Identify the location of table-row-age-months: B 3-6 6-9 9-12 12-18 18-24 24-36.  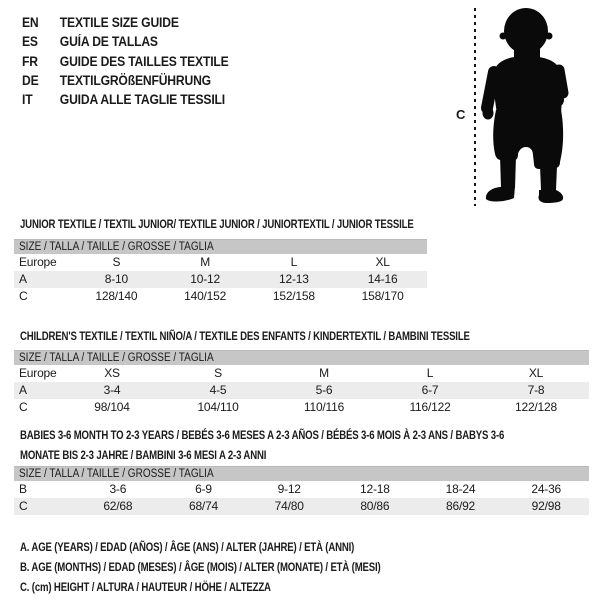
(301, 489).